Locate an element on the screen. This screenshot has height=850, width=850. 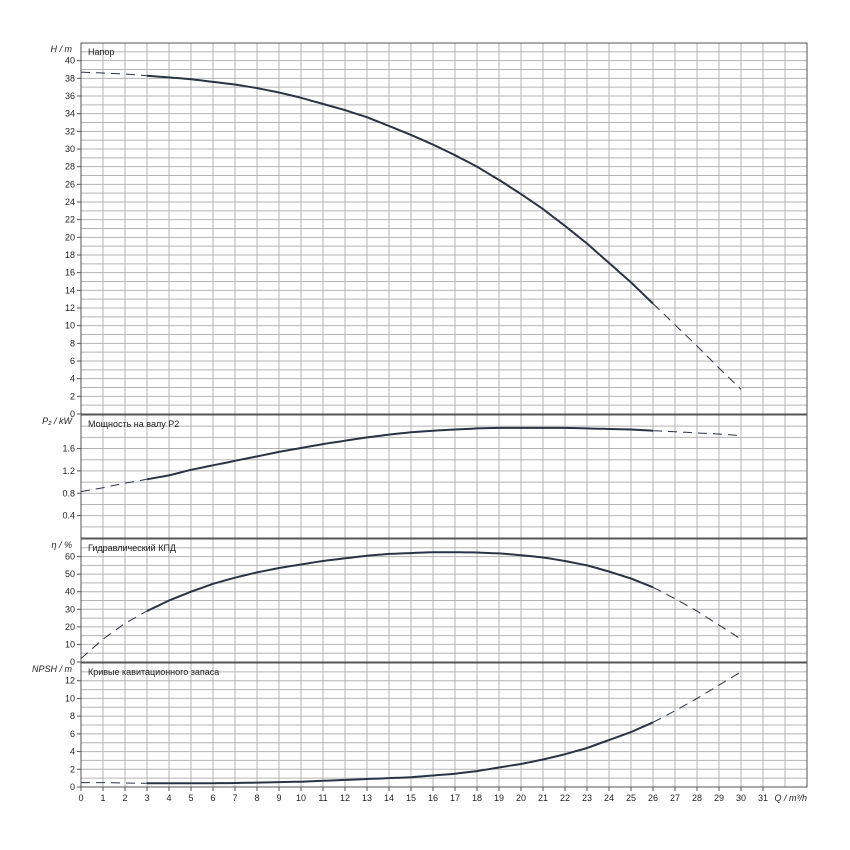
x-tick-label: 15 is located at coordinates (411, 798).